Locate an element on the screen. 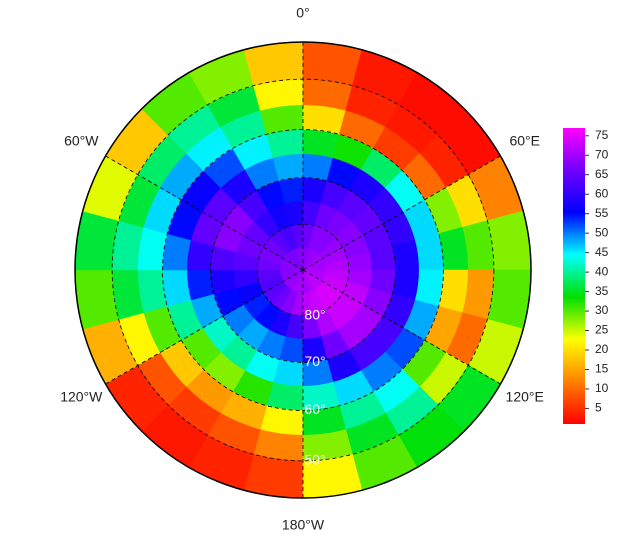  latitude-label: 60° is located at coordinates (314, 409).